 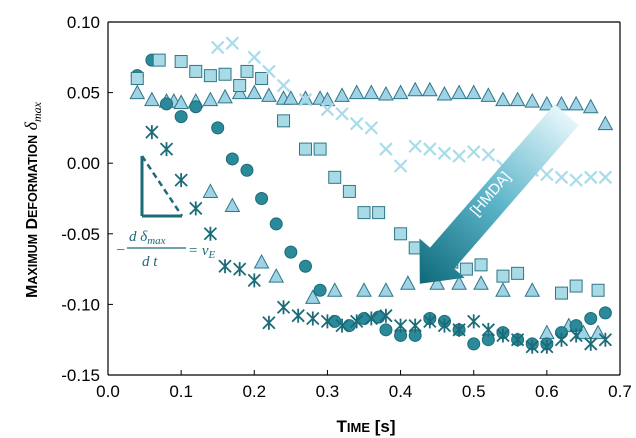 What do you see at coordinates (83, 163) in the screenshot?
I see `y-tick-label: 0.00` at bounding box center [83, 163].